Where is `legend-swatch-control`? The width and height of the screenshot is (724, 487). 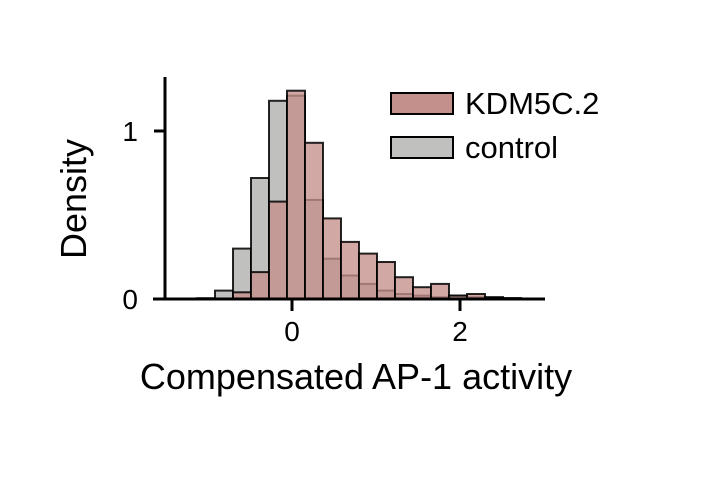 legend-swatch-control is located at coordinates (422, 147).